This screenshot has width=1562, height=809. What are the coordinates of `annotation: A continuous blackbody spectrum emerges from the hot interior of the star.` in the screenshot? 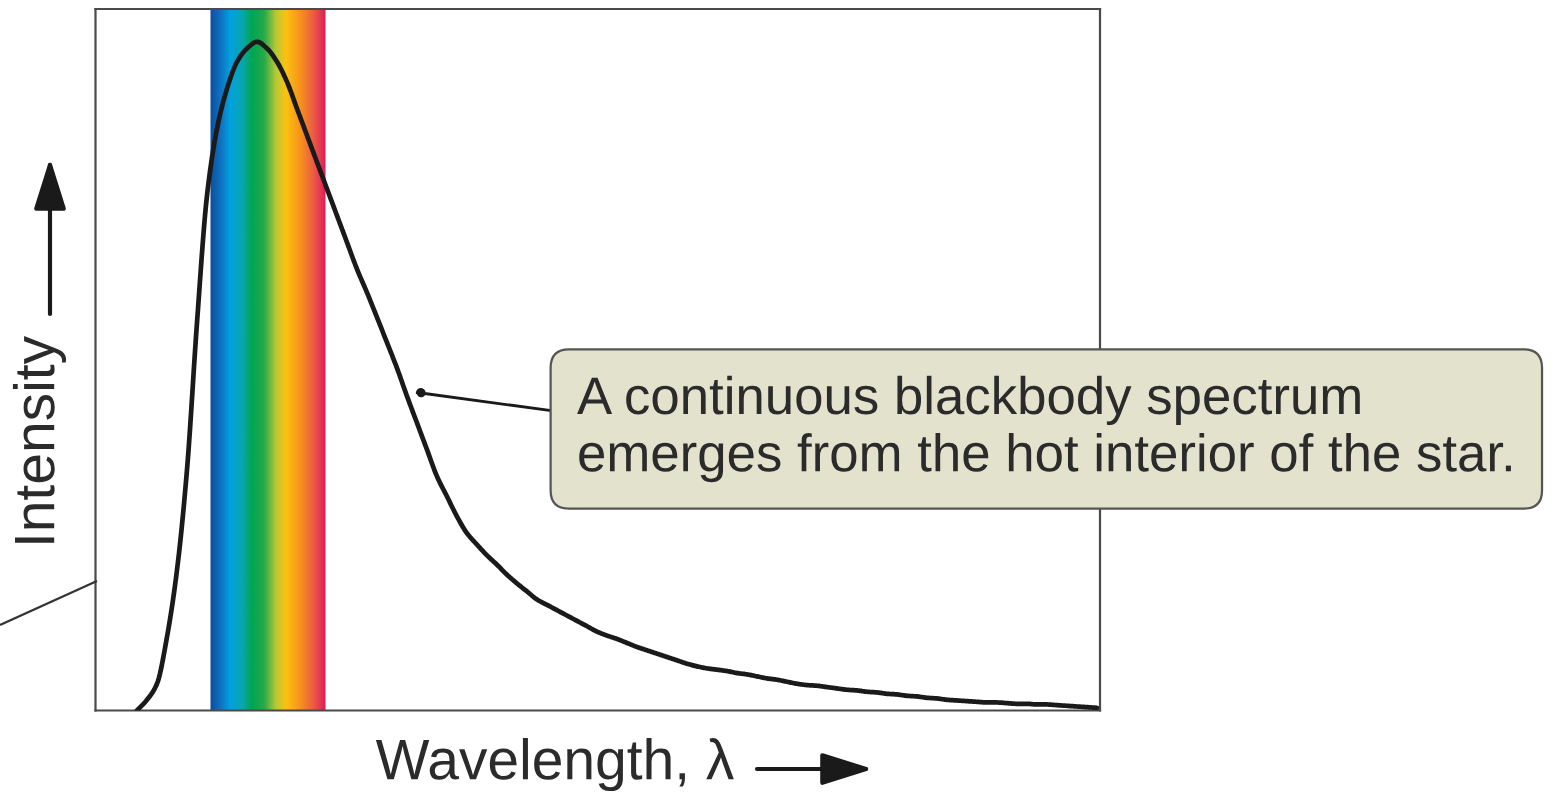 It's located at (1044, 429).